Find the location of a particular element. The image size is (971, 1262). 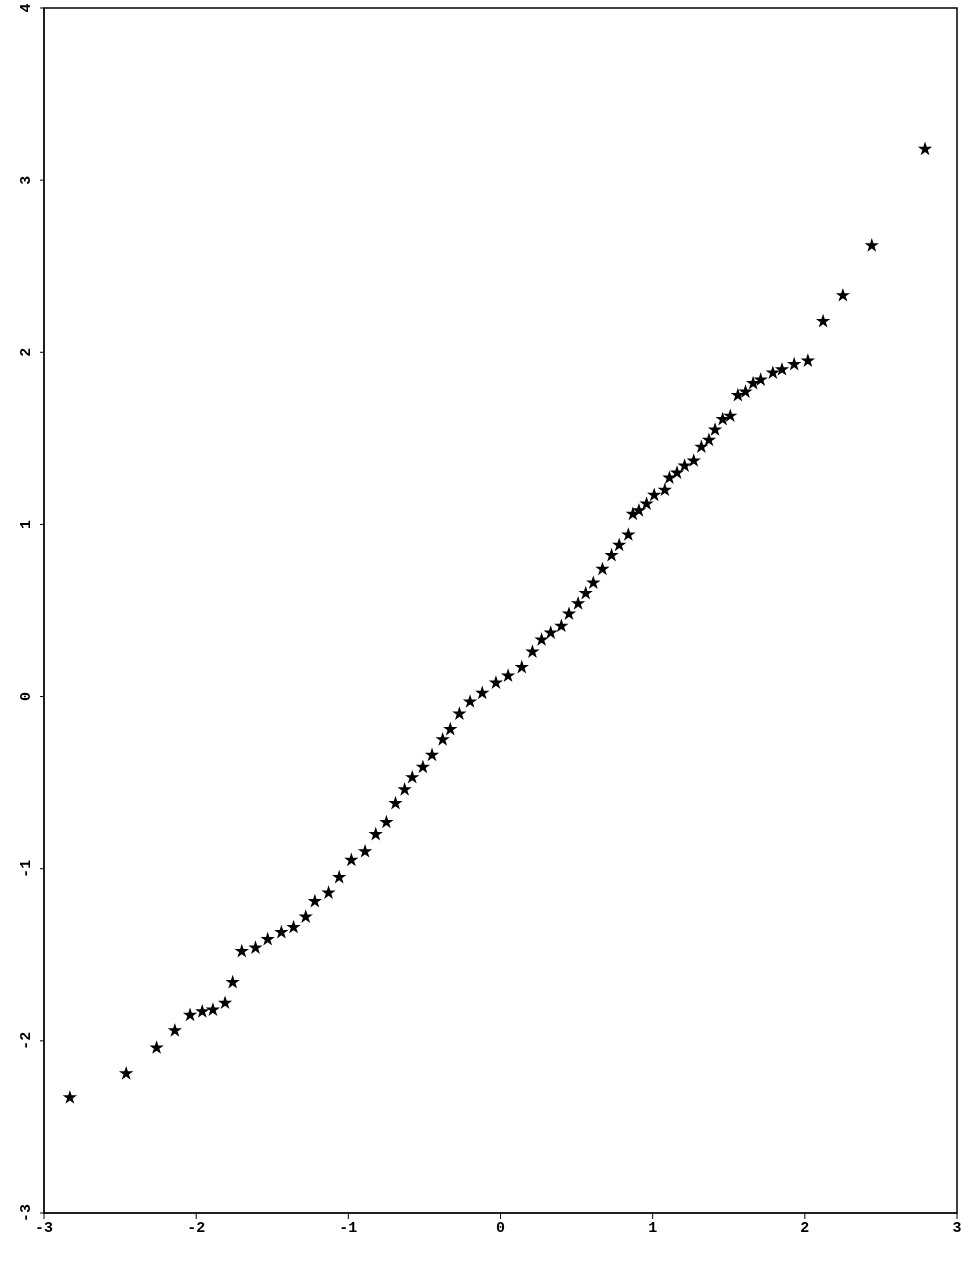

x-tick-label: 1 is located at coordinates (653, 1228).